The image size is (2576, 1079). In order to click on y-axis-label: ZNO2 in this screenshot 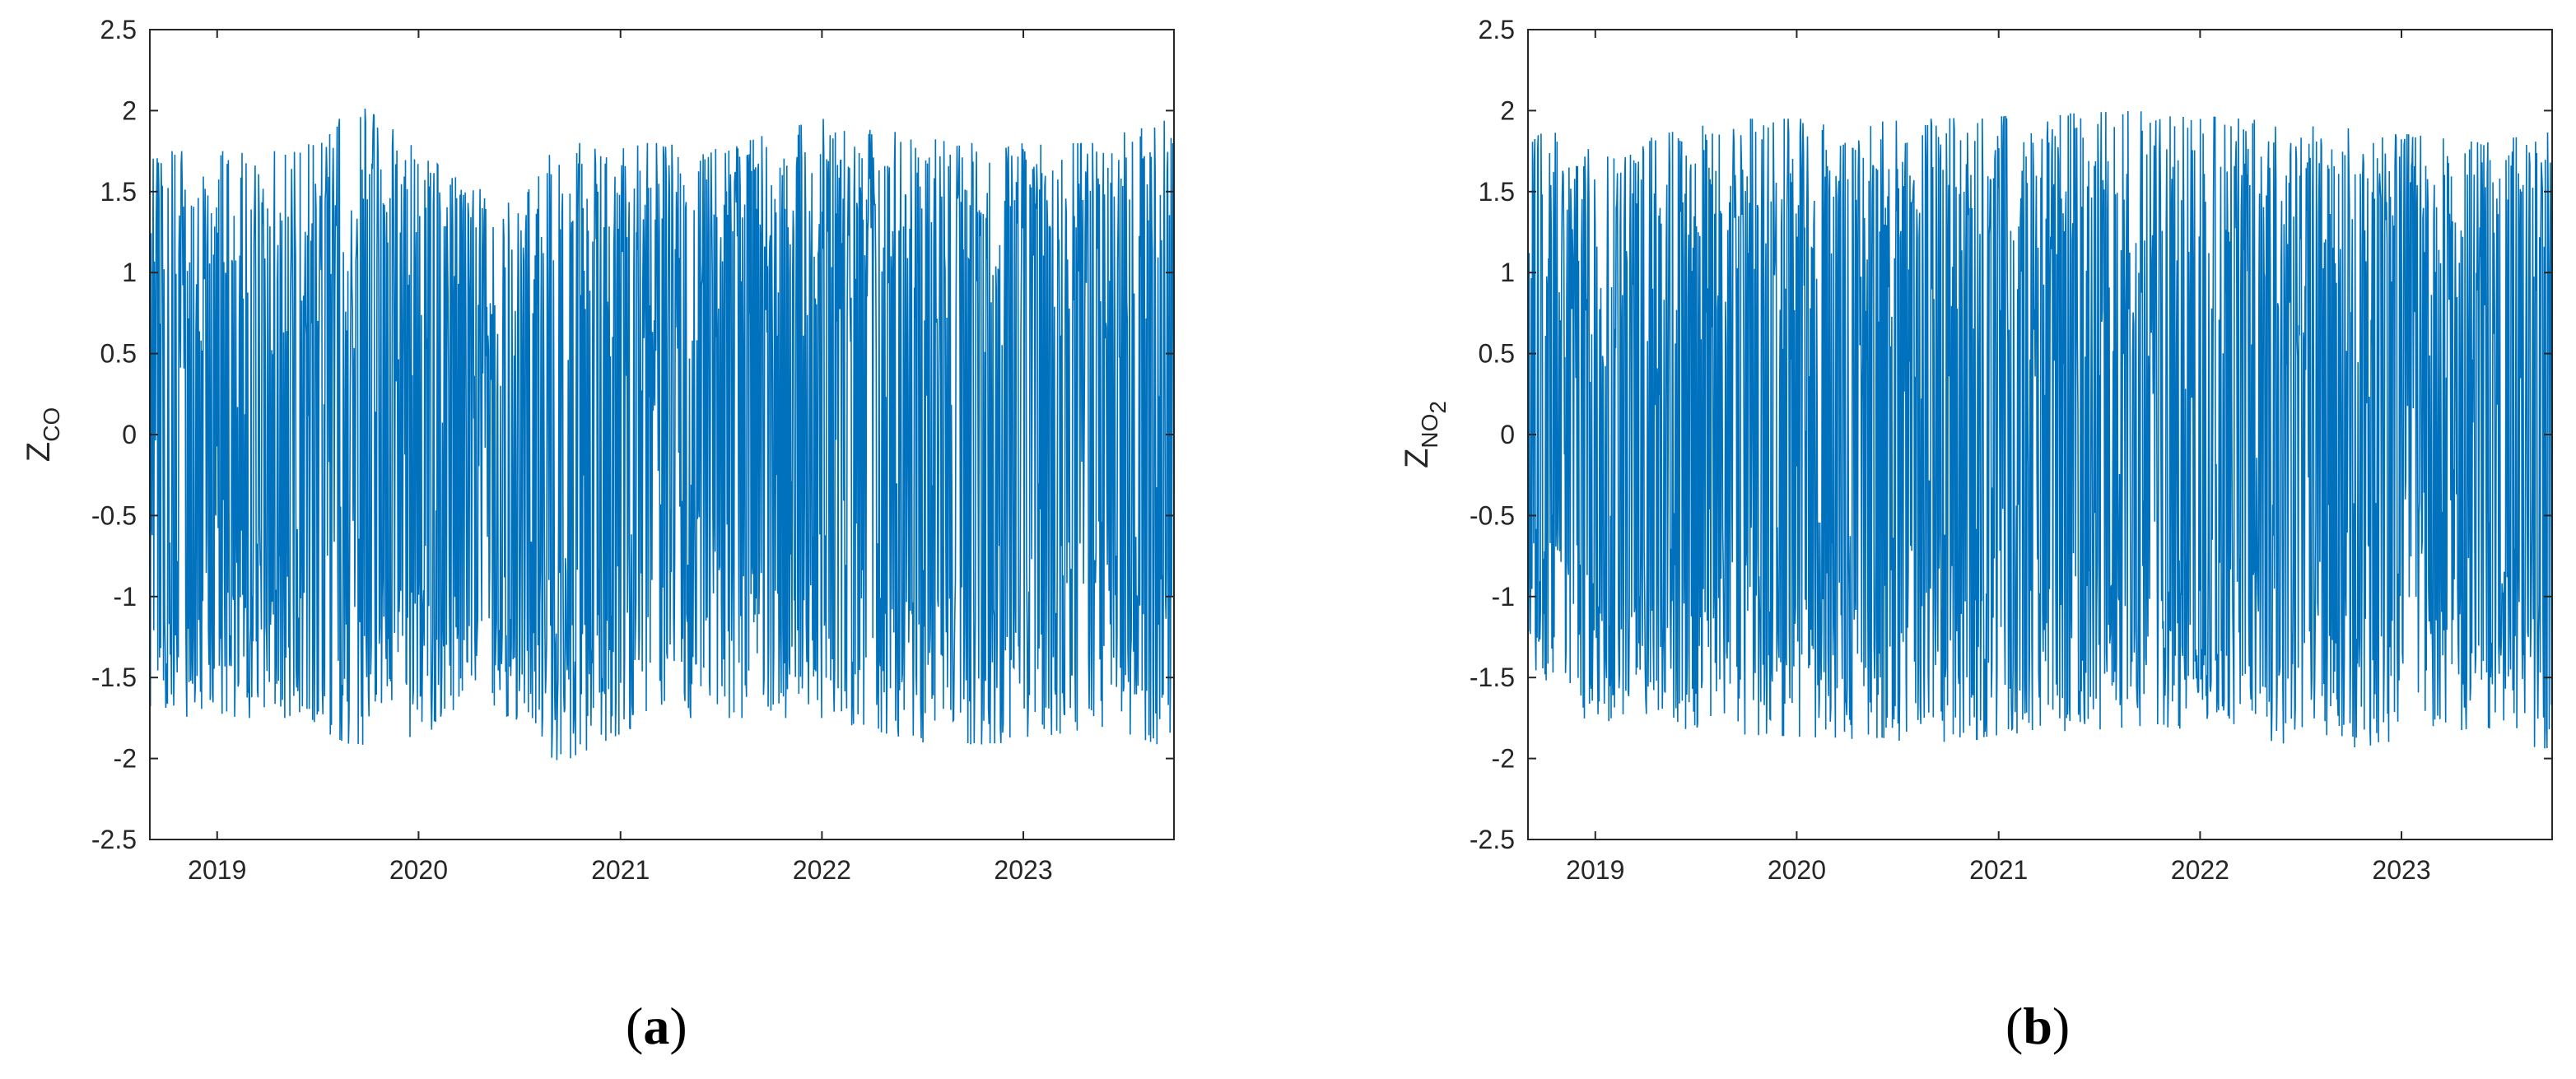, I will do `click(1425, 434)`.